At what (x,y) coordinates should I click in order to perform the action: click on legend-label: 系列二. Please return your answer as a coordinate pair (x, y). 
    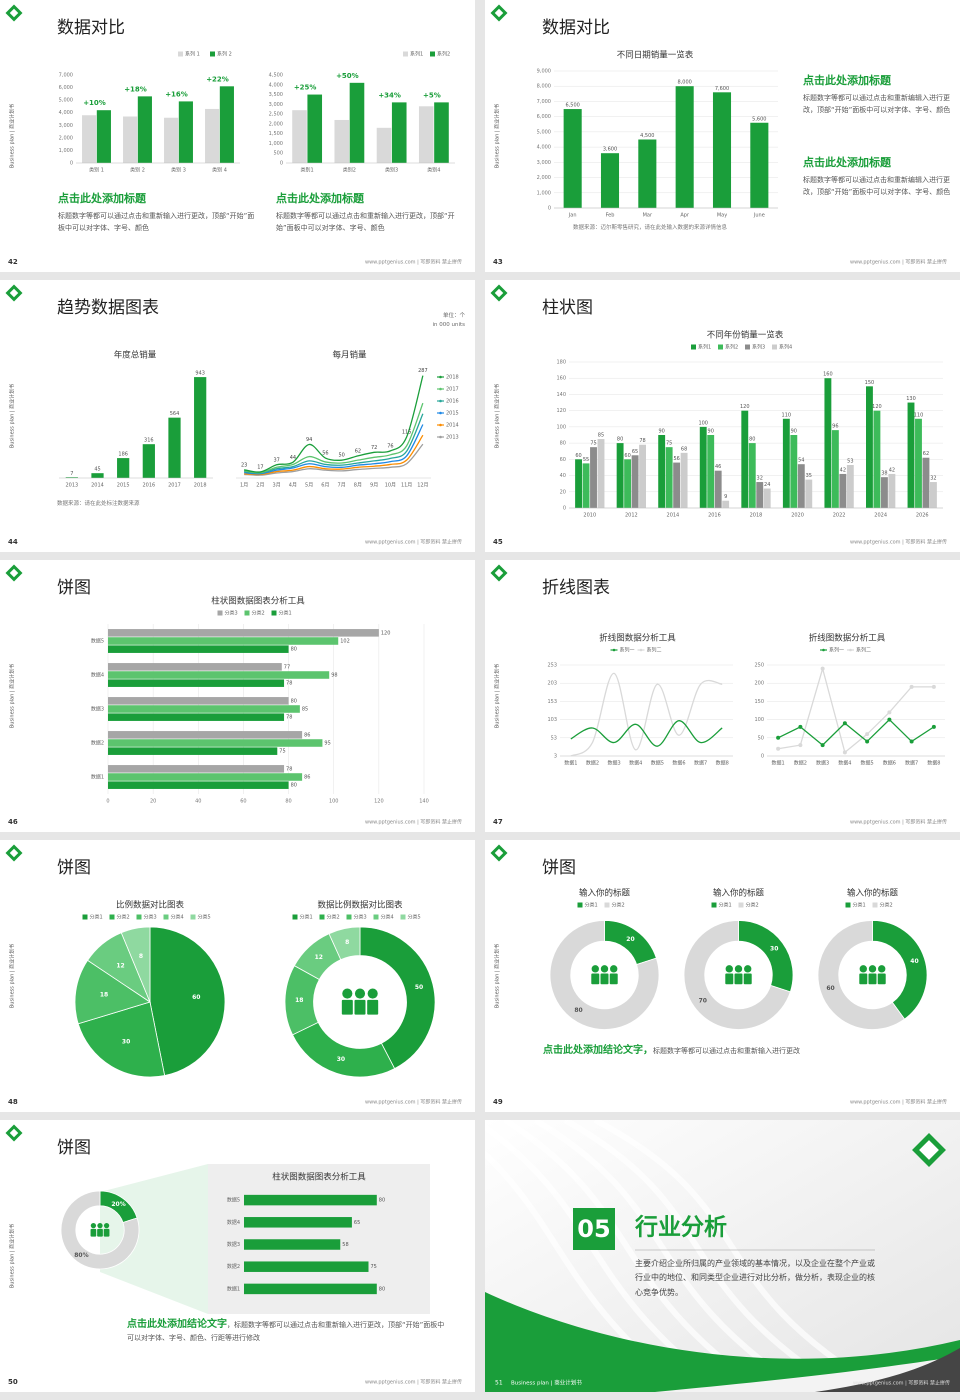
    Looking at the image, I should click on (863, 650).